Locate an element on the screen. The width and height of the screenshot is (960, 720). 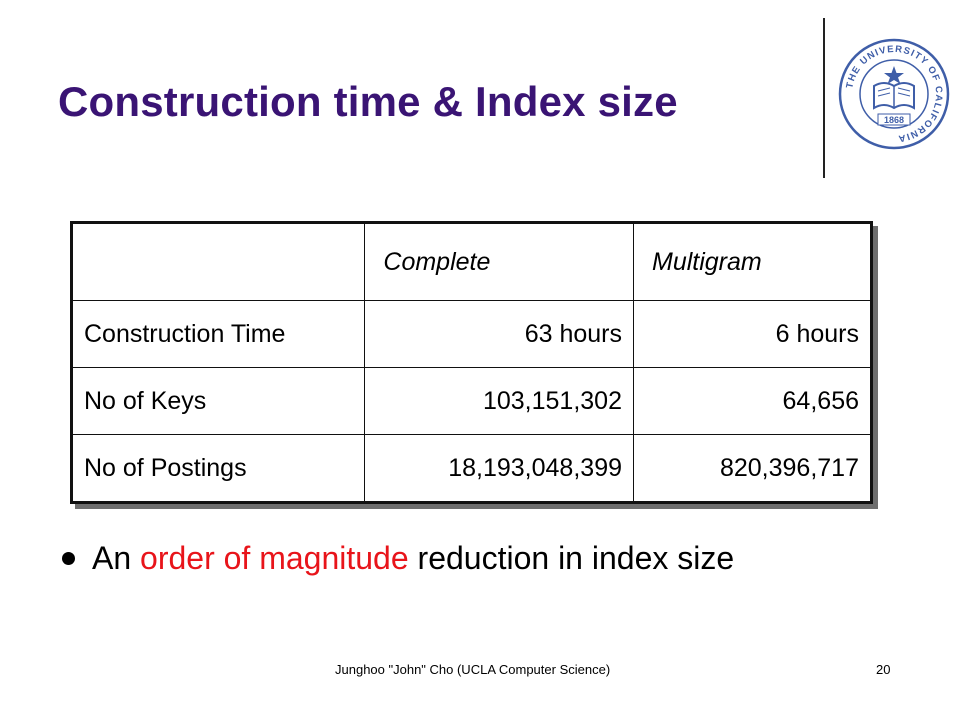
bullet-text-before: An is located at coordinates (116, 558).